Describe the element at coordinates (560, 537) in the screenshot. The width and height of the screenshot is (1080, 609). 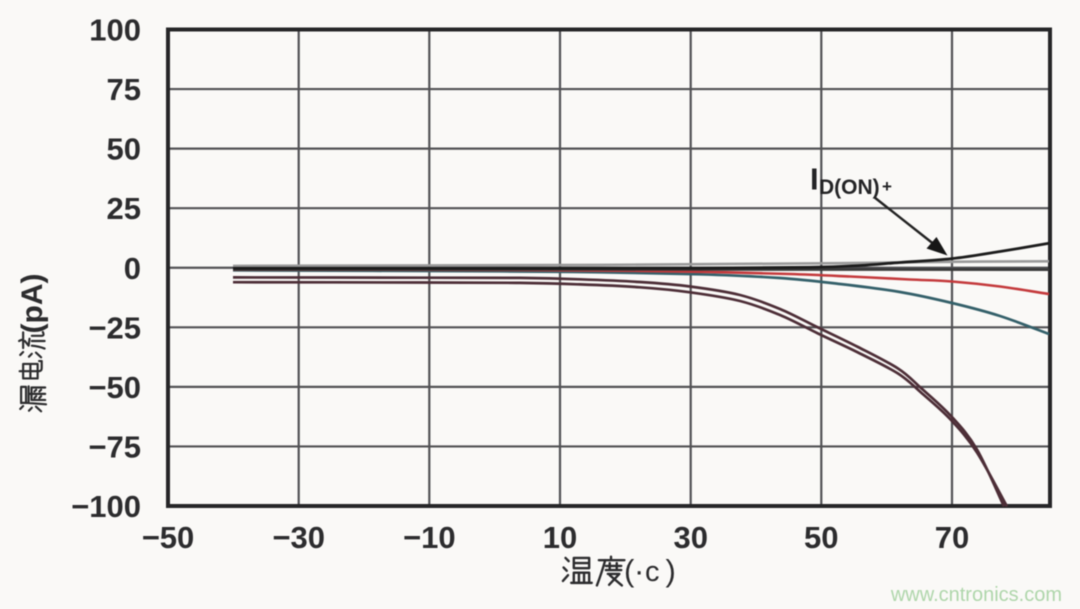
I see `svg-text: 10` at that location.